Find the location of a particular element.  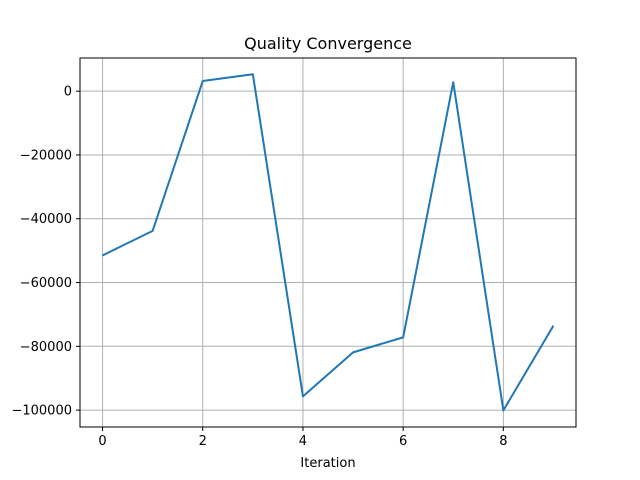

x-tick-label: 4 is located at coordinates (303, 441).